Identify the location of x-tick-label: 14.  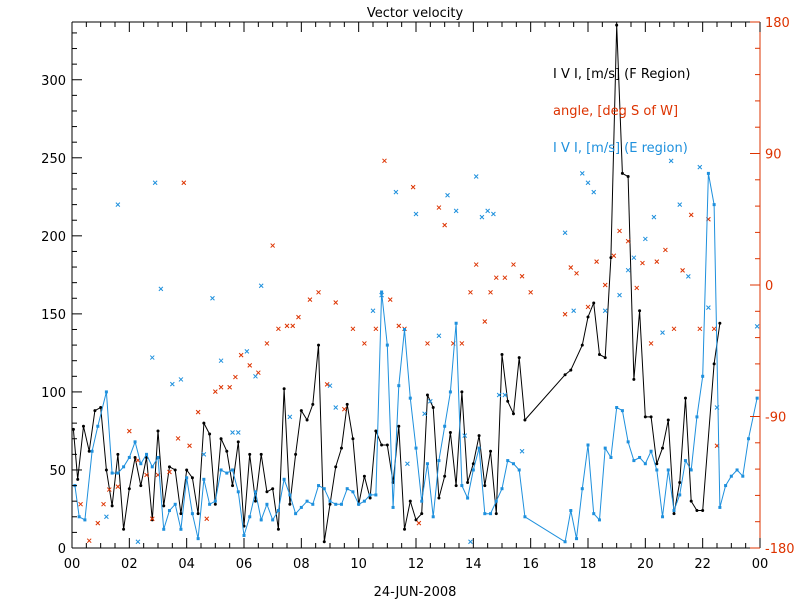
(473, 564).